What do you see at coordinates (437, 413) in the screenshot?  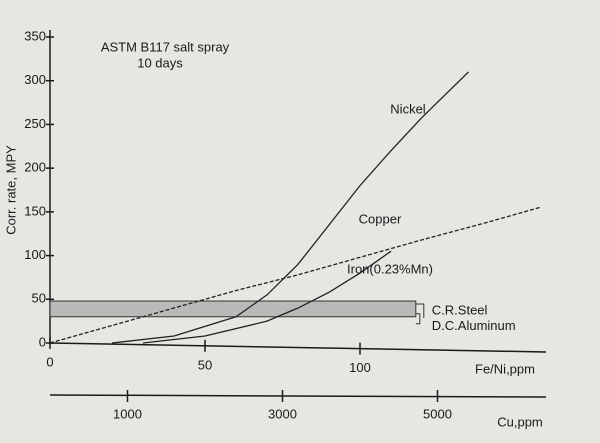 I see `x2-tick-label: 5000` at bounding box center [437, 413].